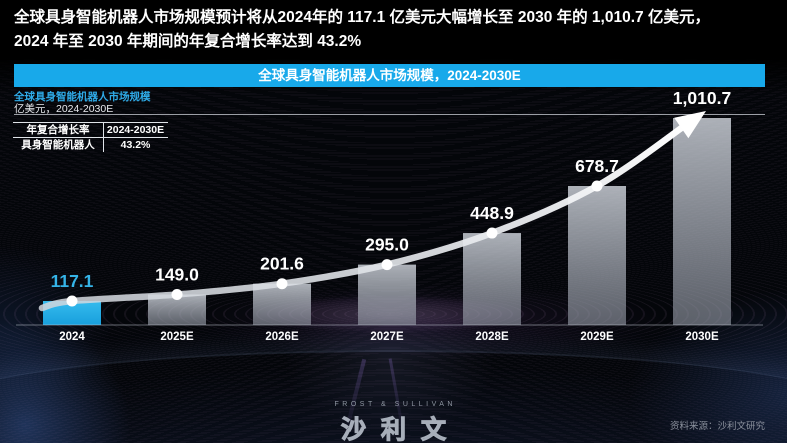 The height and width of the screenshot is (443, 787). Describe the element at coordinates (395, 404) in the screenshot. I see `logo-wordmark: FROST & SULLIVAN` at that location.